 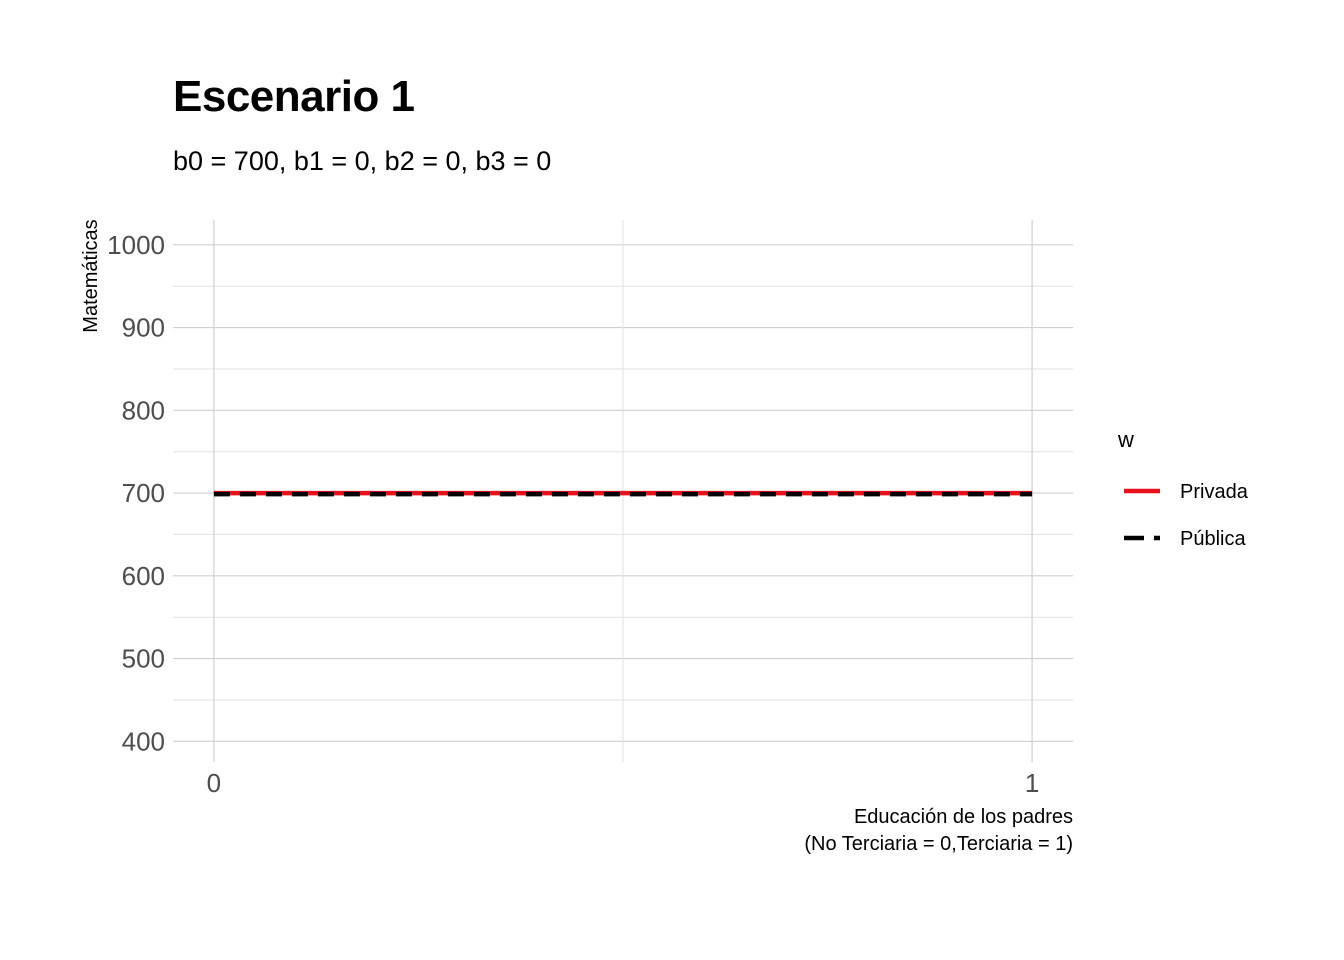 I want to click on chart-title: Escenario 1, so click(x=294, y=96).